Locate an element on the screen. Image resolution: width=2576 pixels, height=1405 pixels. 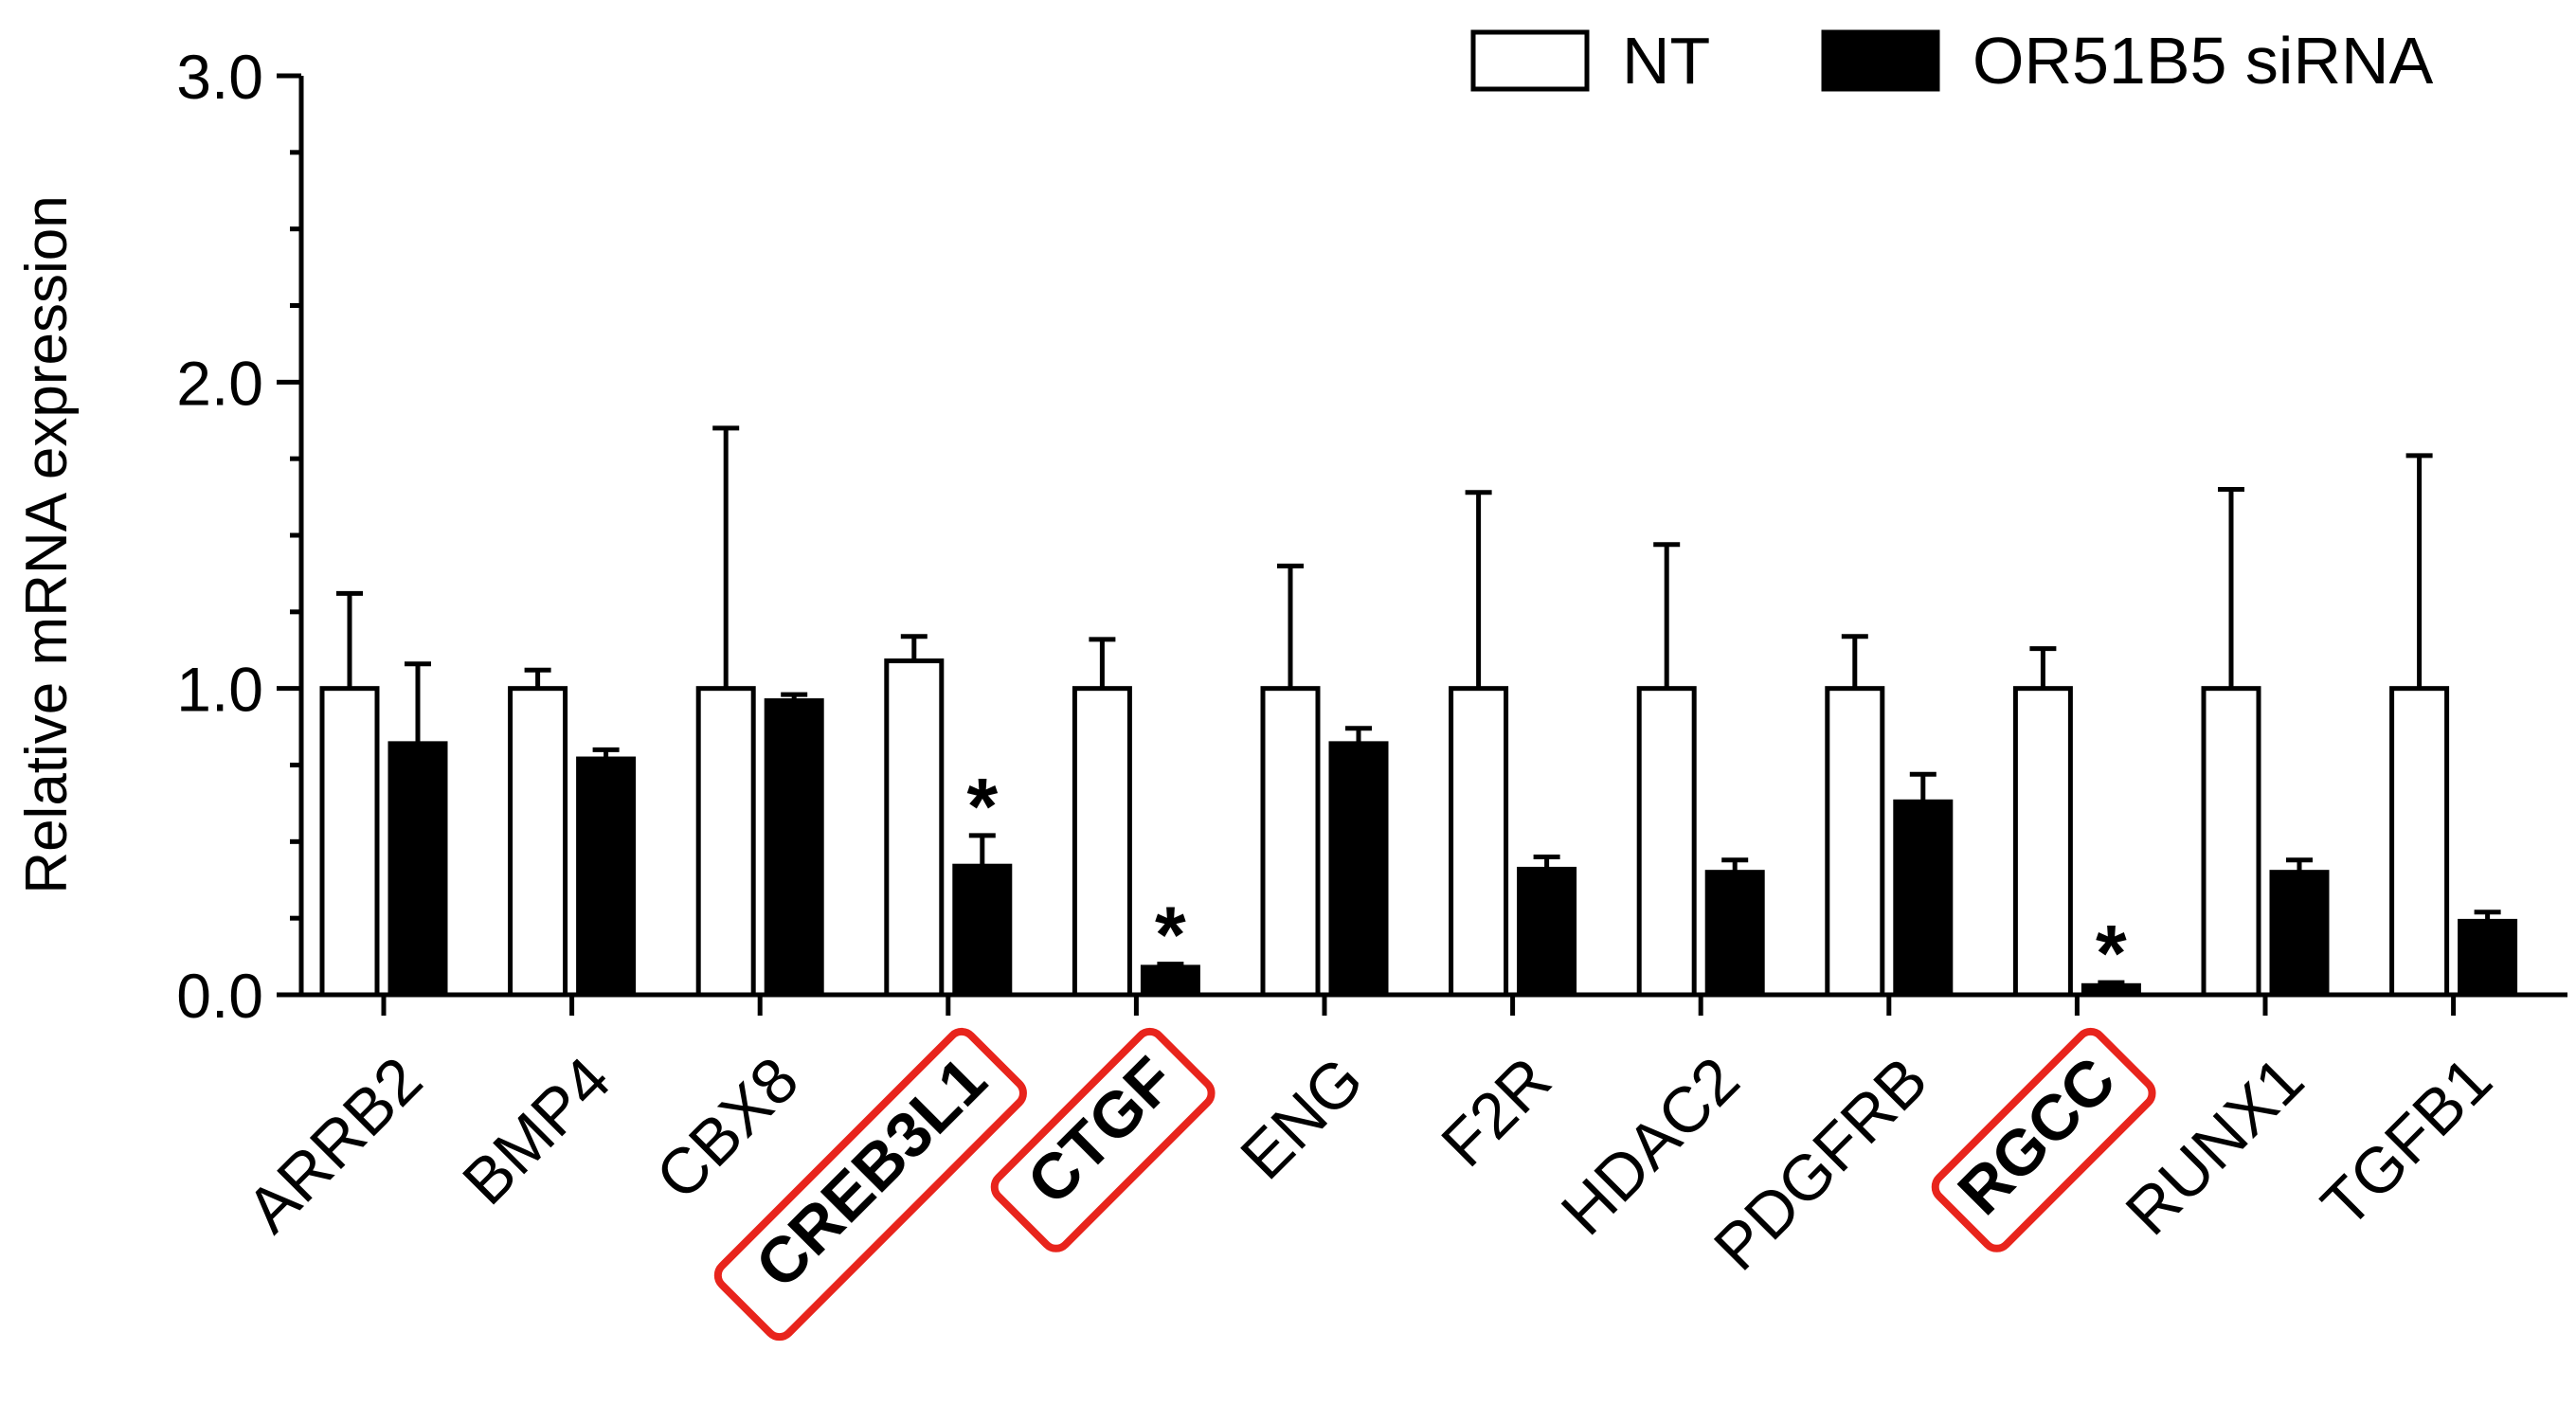
x-tick-label: CBX8 is located at coordinates (727, 1128).